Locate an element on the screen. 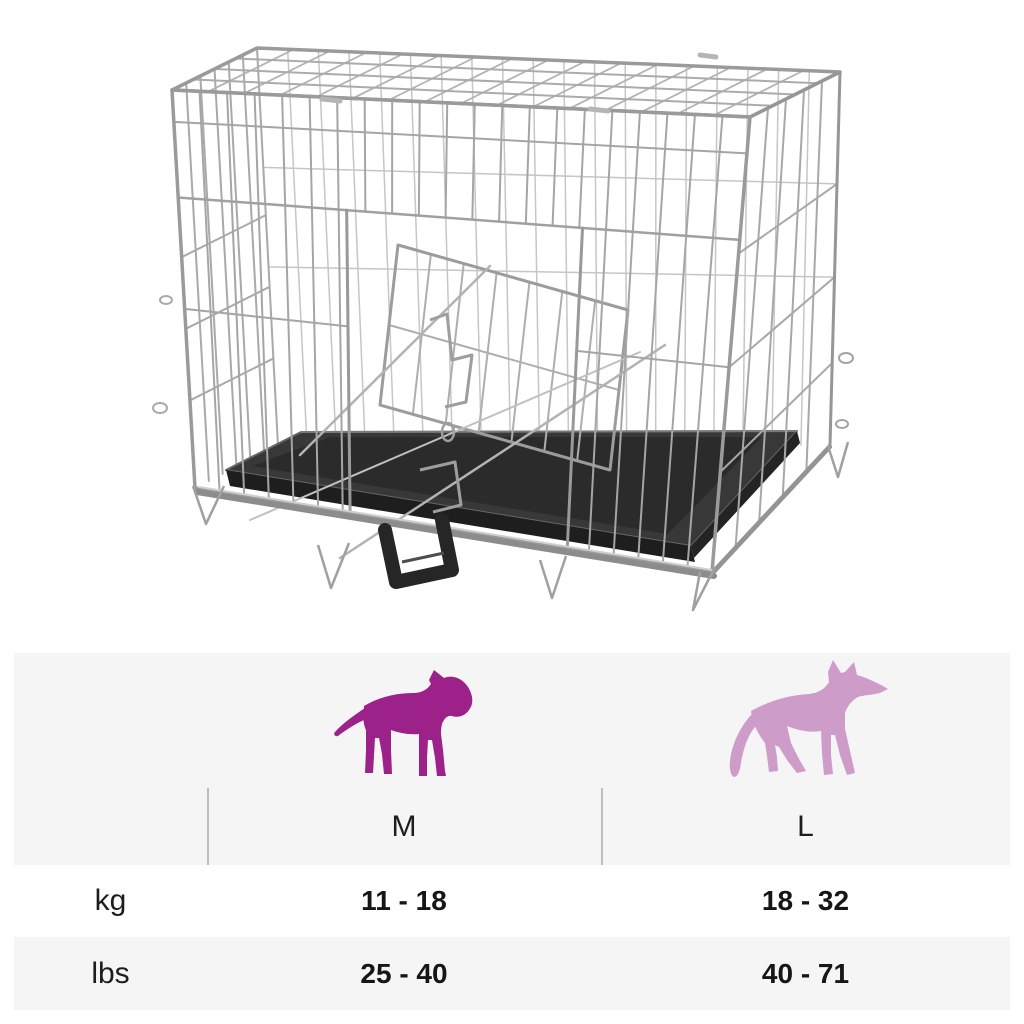  size-column-header-m: M is located at coordinates (404, 826).